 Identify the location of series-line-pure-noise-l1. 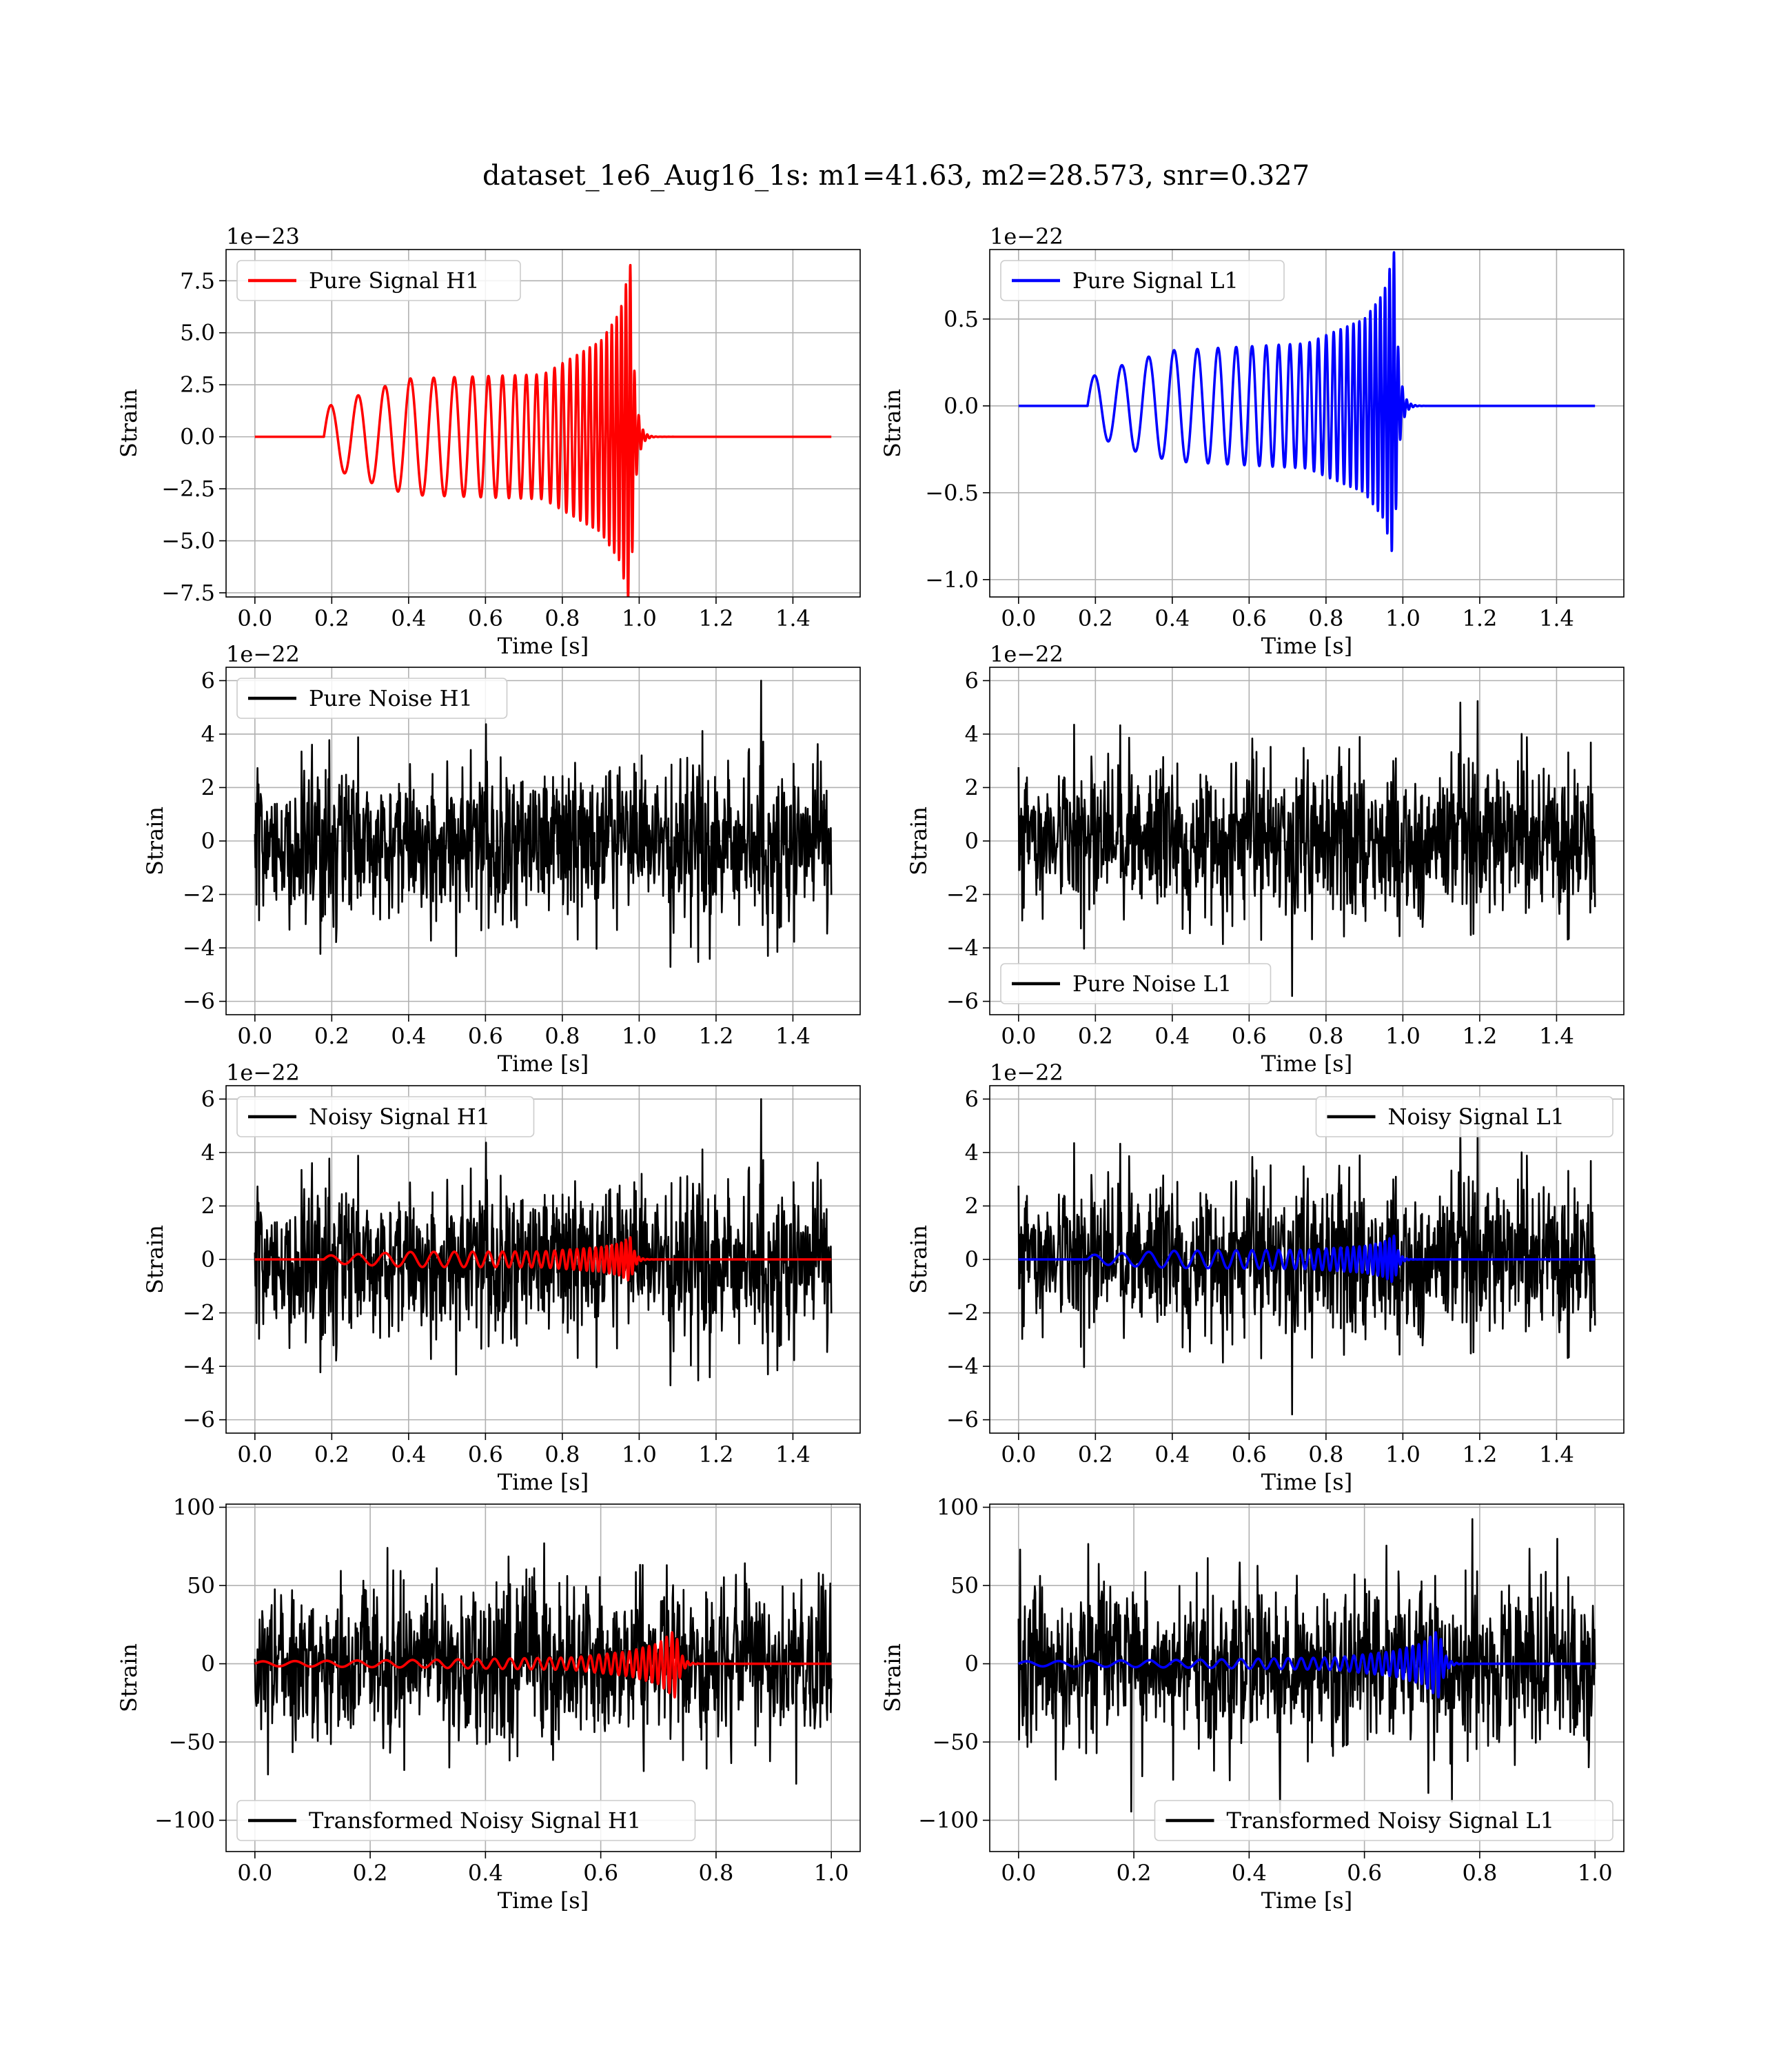
(1306, 849).